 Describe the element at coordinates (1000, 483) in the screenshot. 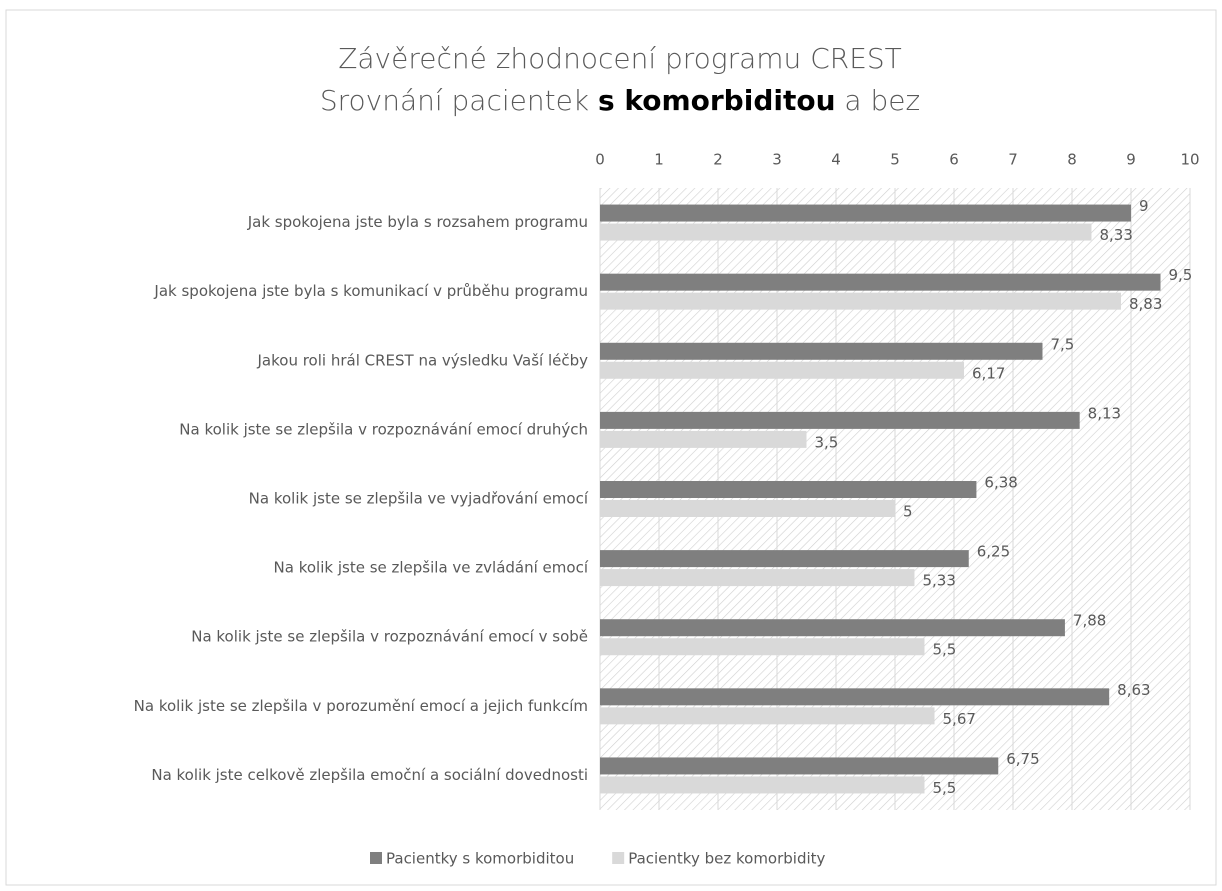

I see `data-label: 6,38` at that location.